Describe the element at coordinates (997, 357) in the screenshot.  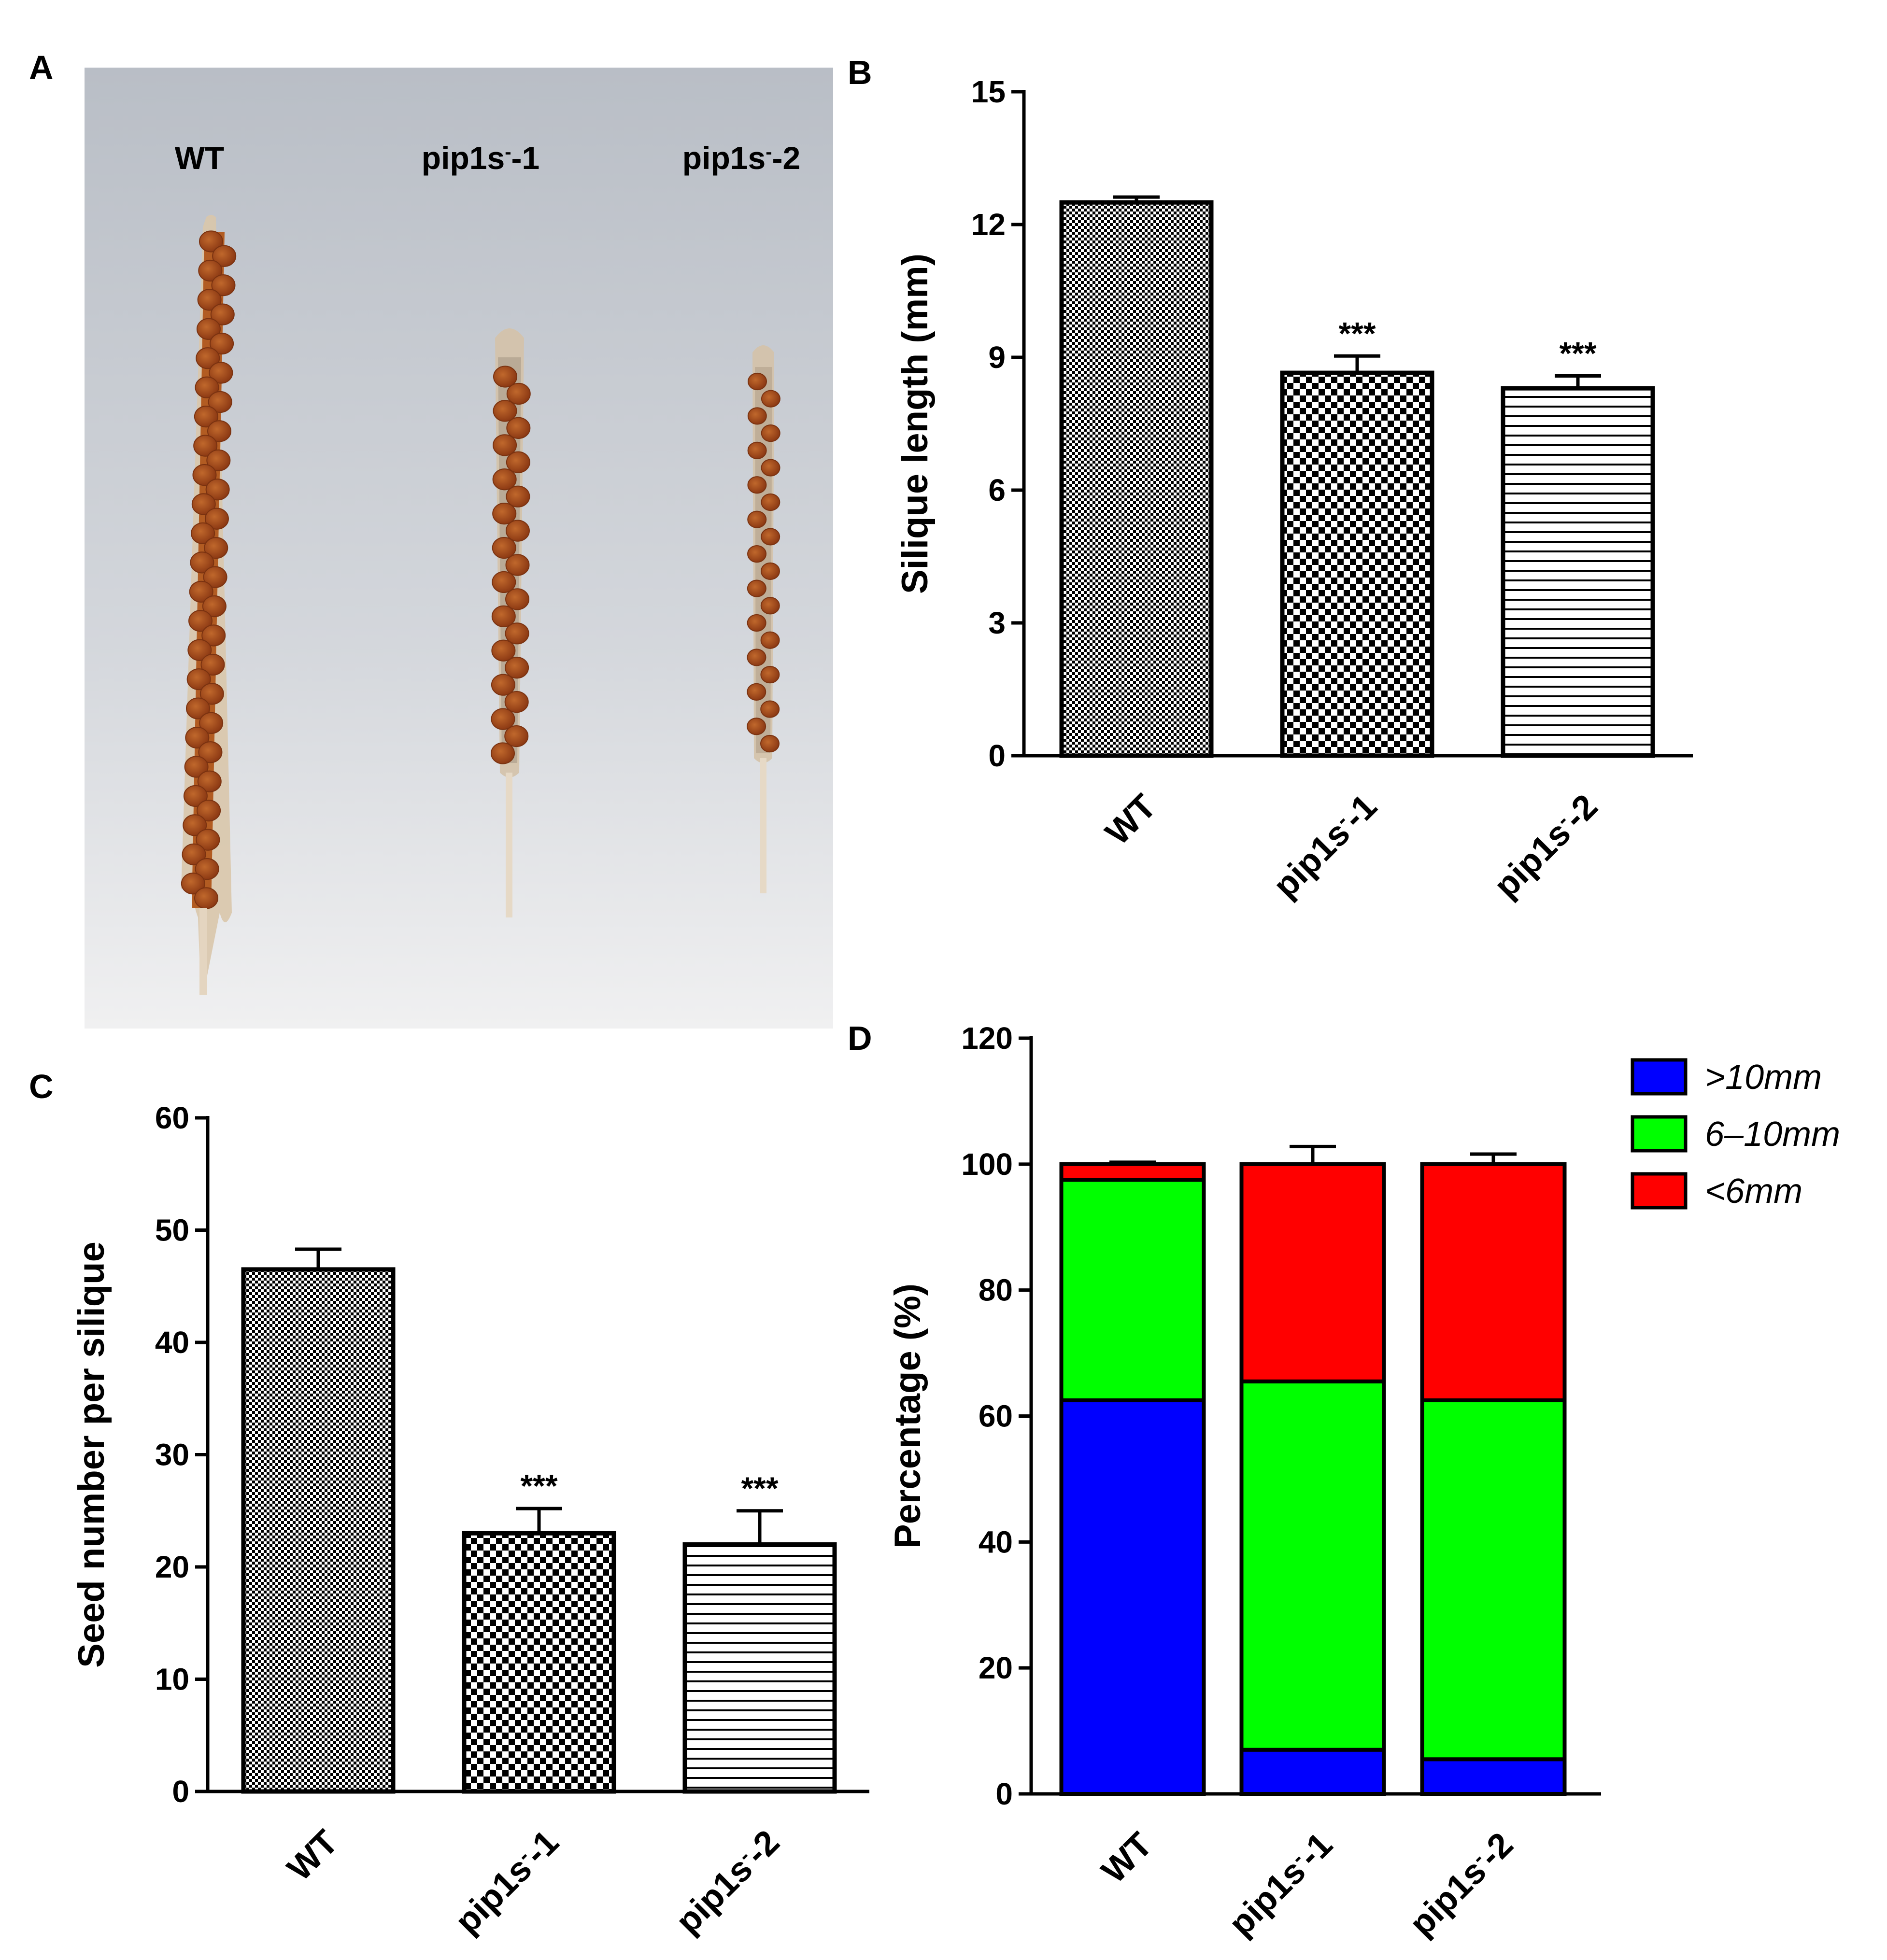
I see `y-tick-label: 9` at that location.